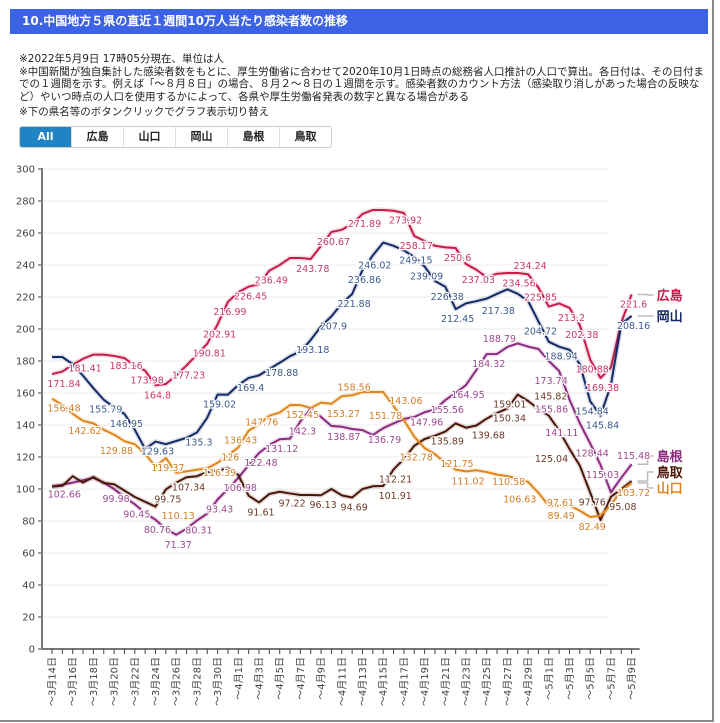  What do you see at coordinates (188, 375) in the screenshot?
I see `data-label: 177.23` at bounding box center [188, 375].